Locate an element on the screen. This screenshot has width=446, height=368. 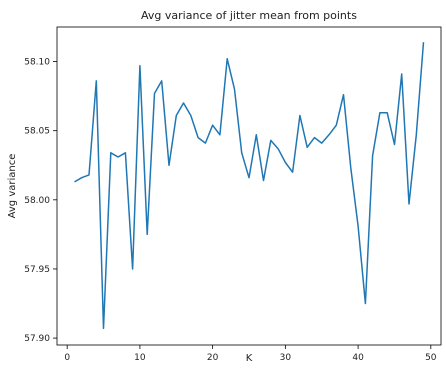
y-tick-label: 57.90 is located at coordinates (37, 339).